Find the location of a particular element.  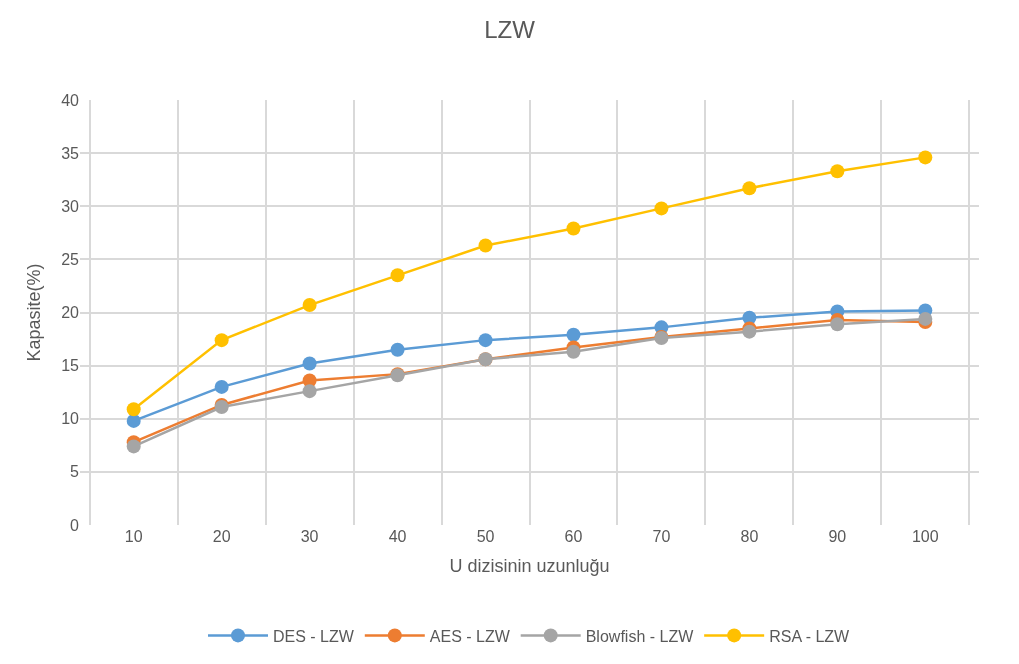

x-tick-label: 60 is located at coordinates (573, 536).